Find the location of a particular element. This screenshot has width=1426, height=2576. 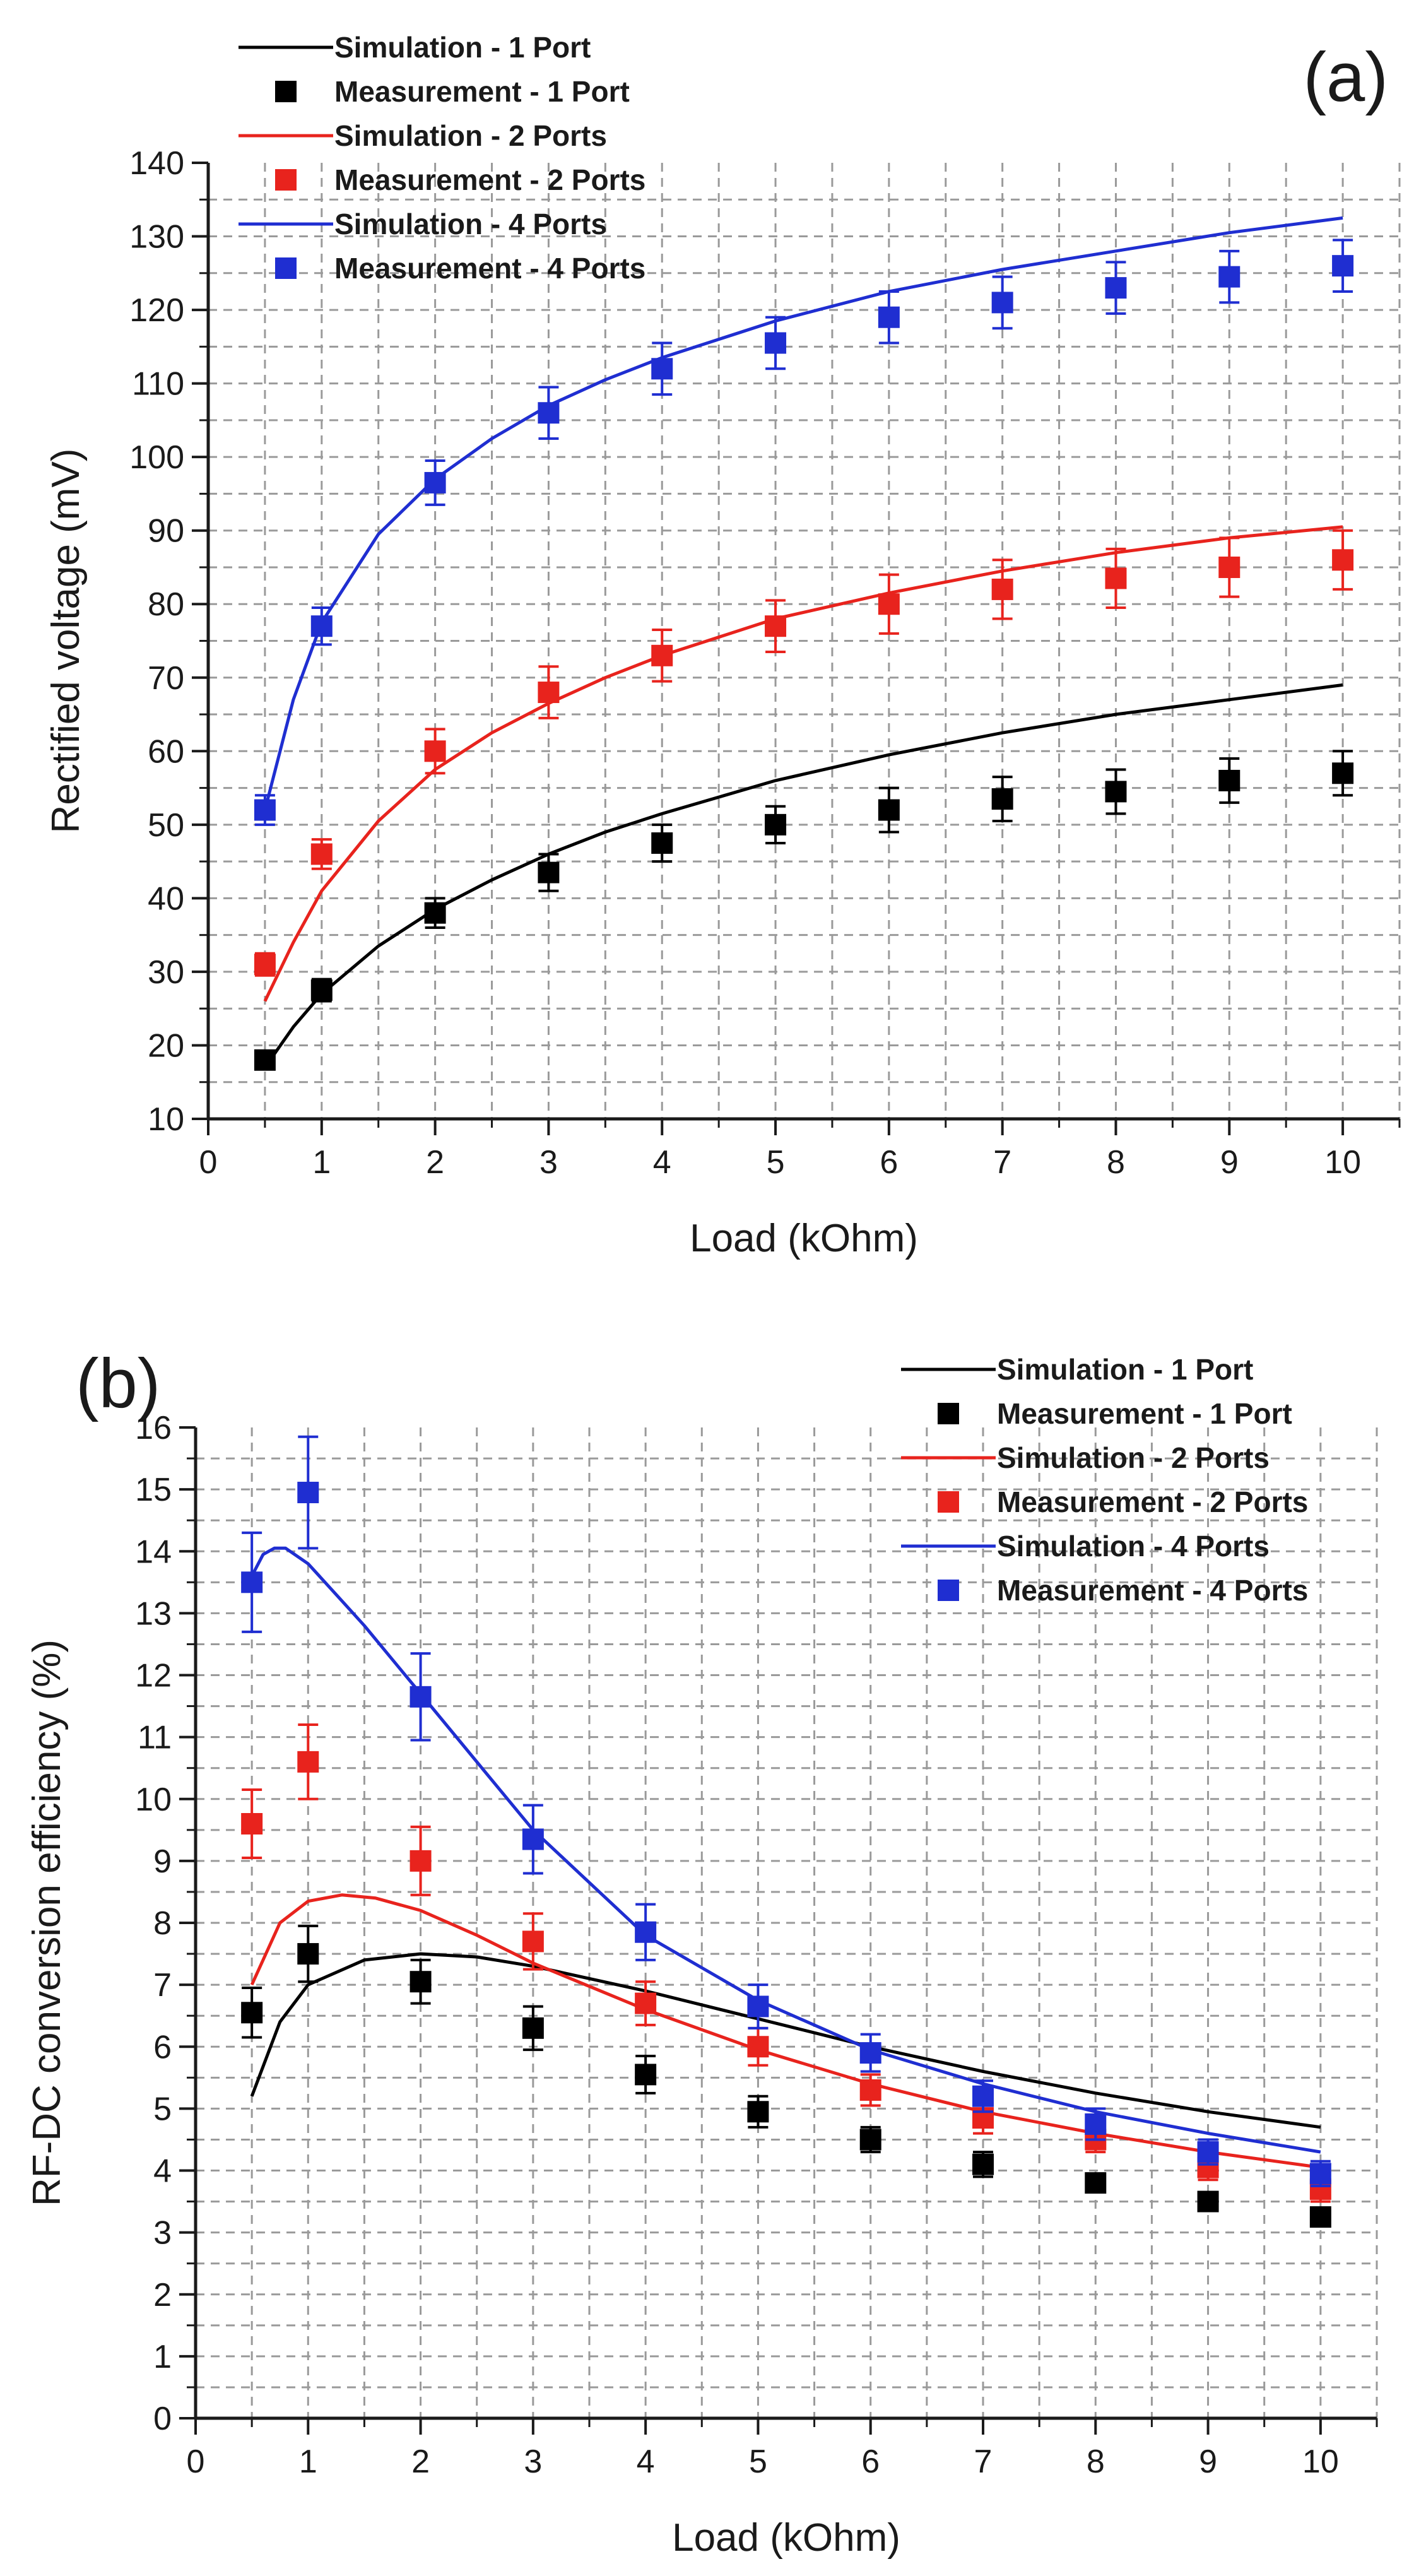

x-tick-label: 1 is located at coordinates (321, 1162).